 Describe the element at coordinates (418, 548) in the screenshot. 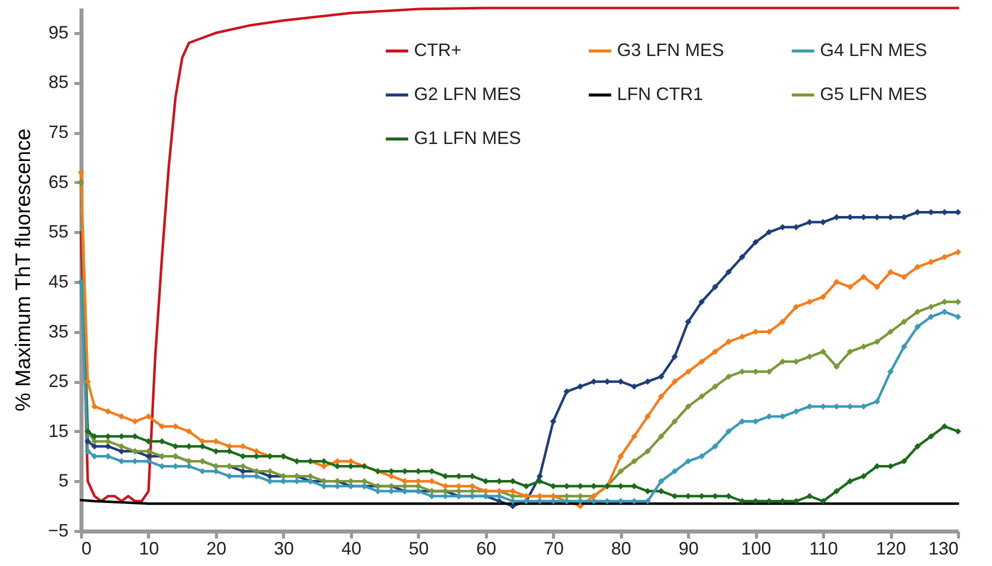

I see `x-tick-label: 50` at that location.